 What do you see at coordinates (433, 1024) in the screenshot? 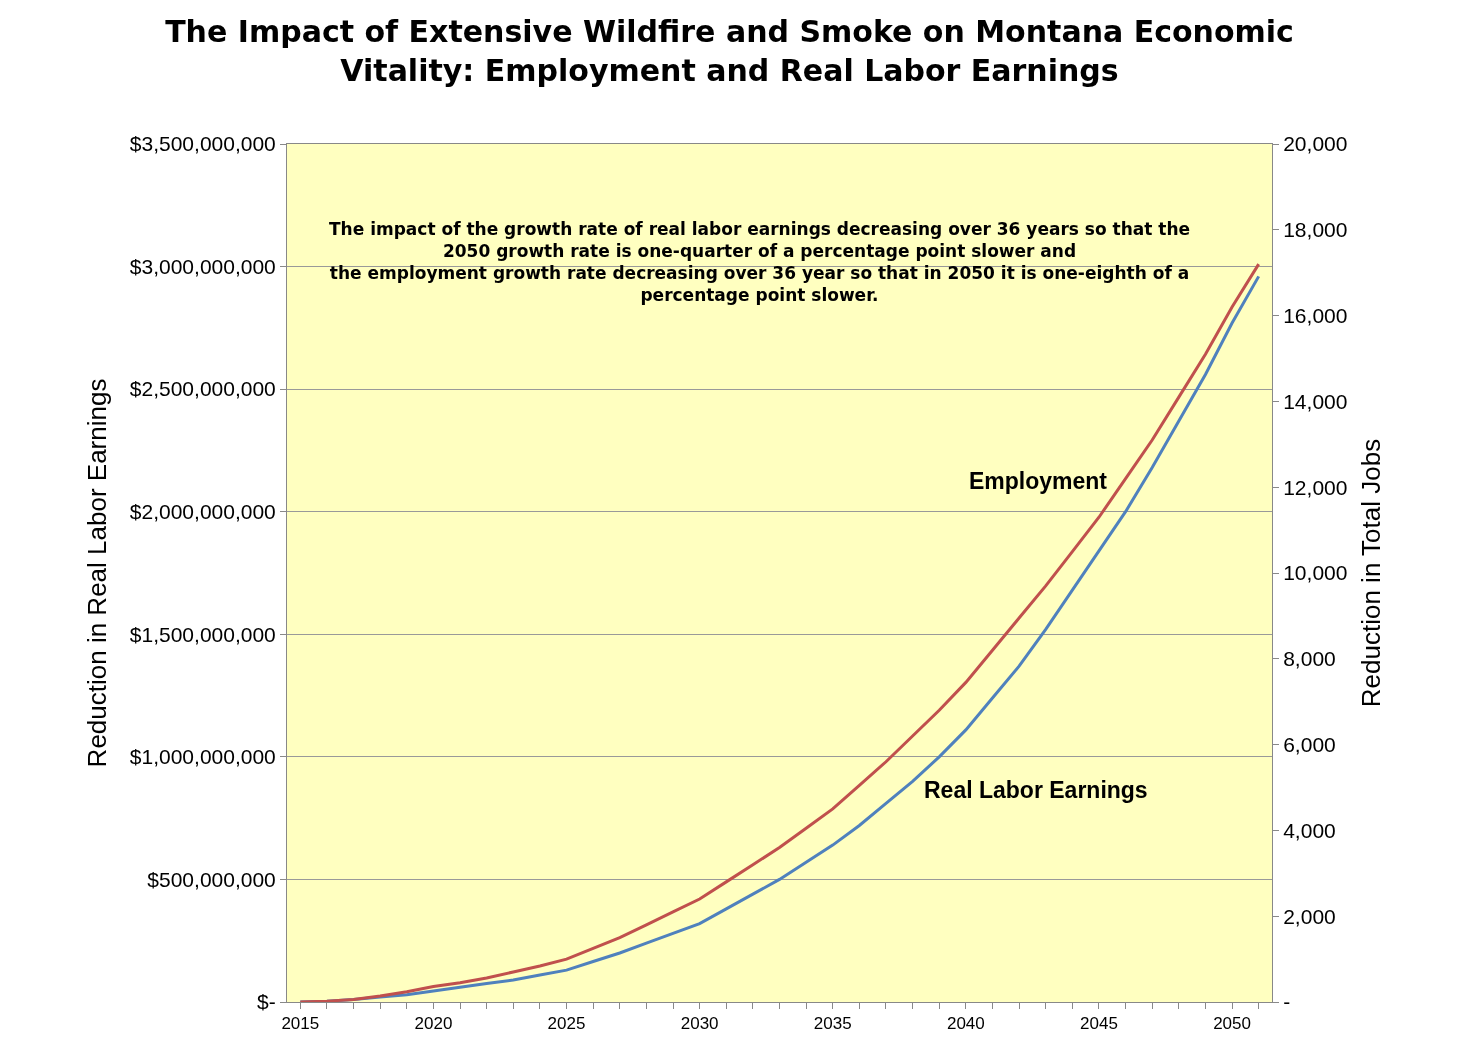
I see `x-tick-label: 2020` at bounding box center [433, 1024].